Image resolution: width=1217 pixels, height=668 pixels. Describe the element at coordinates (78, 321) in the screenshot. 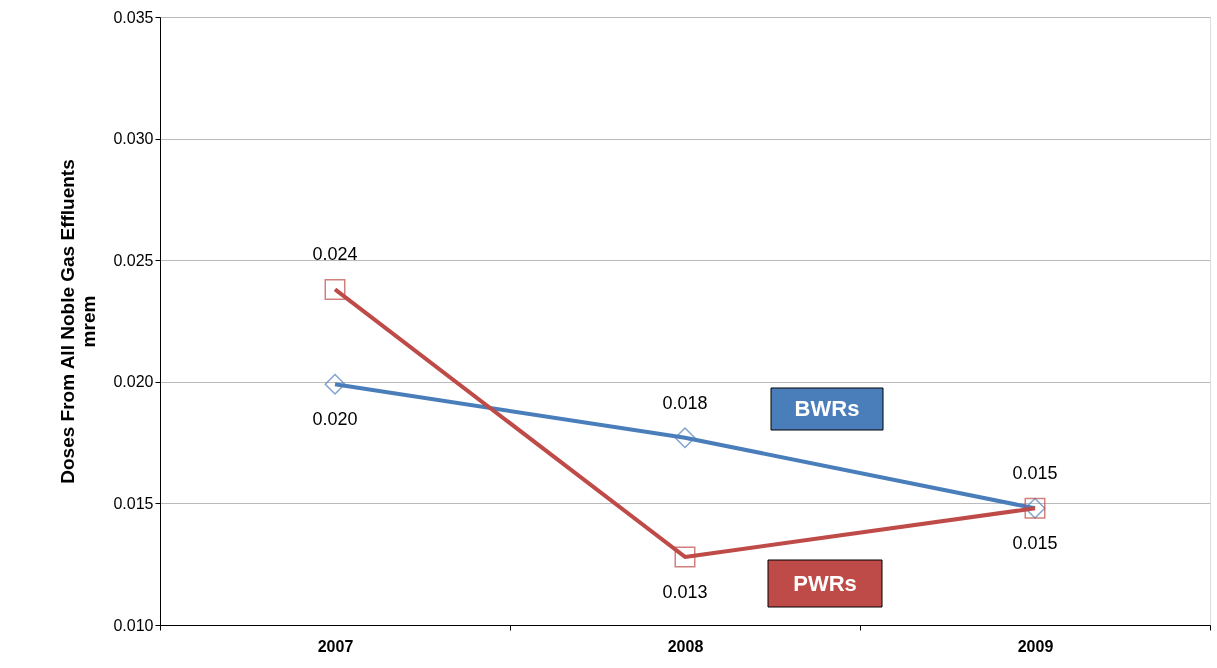

I see `y-axis-title: Doses From All Noble Gas Effluents mrem` at that location.